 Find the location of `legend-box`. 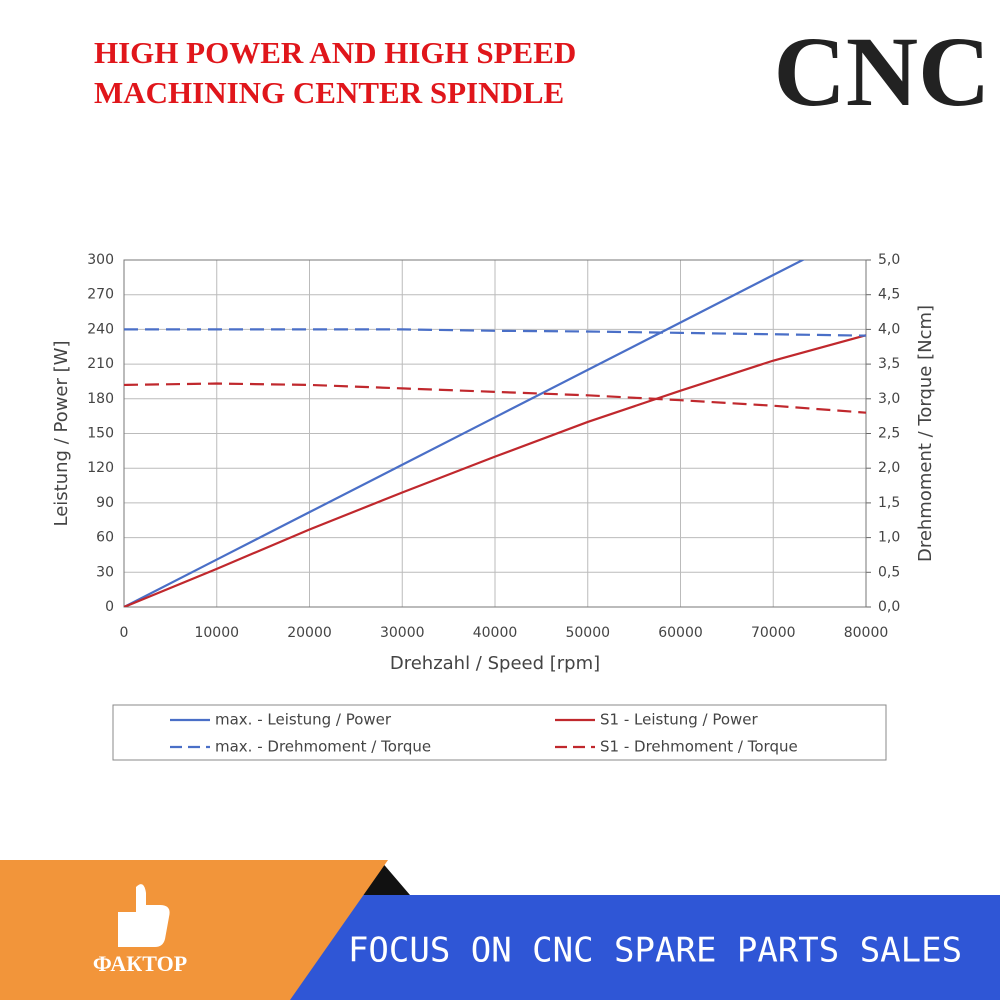

legend-box is located at coordinates (499, 732).